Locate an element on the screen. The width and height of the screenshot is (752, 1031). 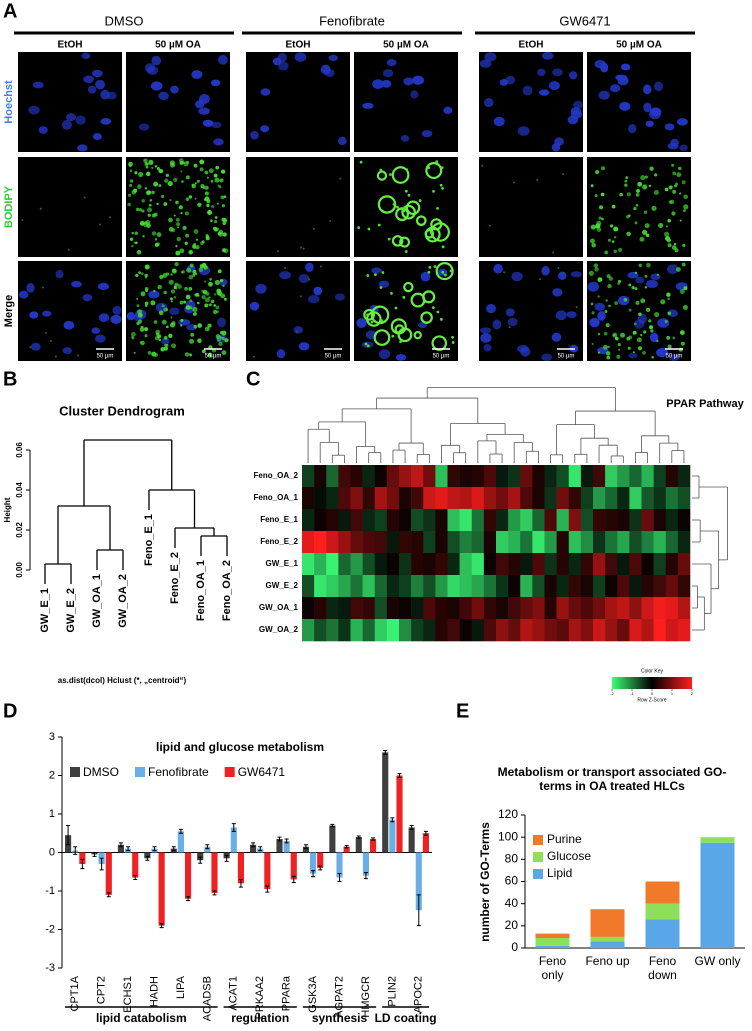
x-tick-label: PRKAA2 is located at coordinates (260, 997).